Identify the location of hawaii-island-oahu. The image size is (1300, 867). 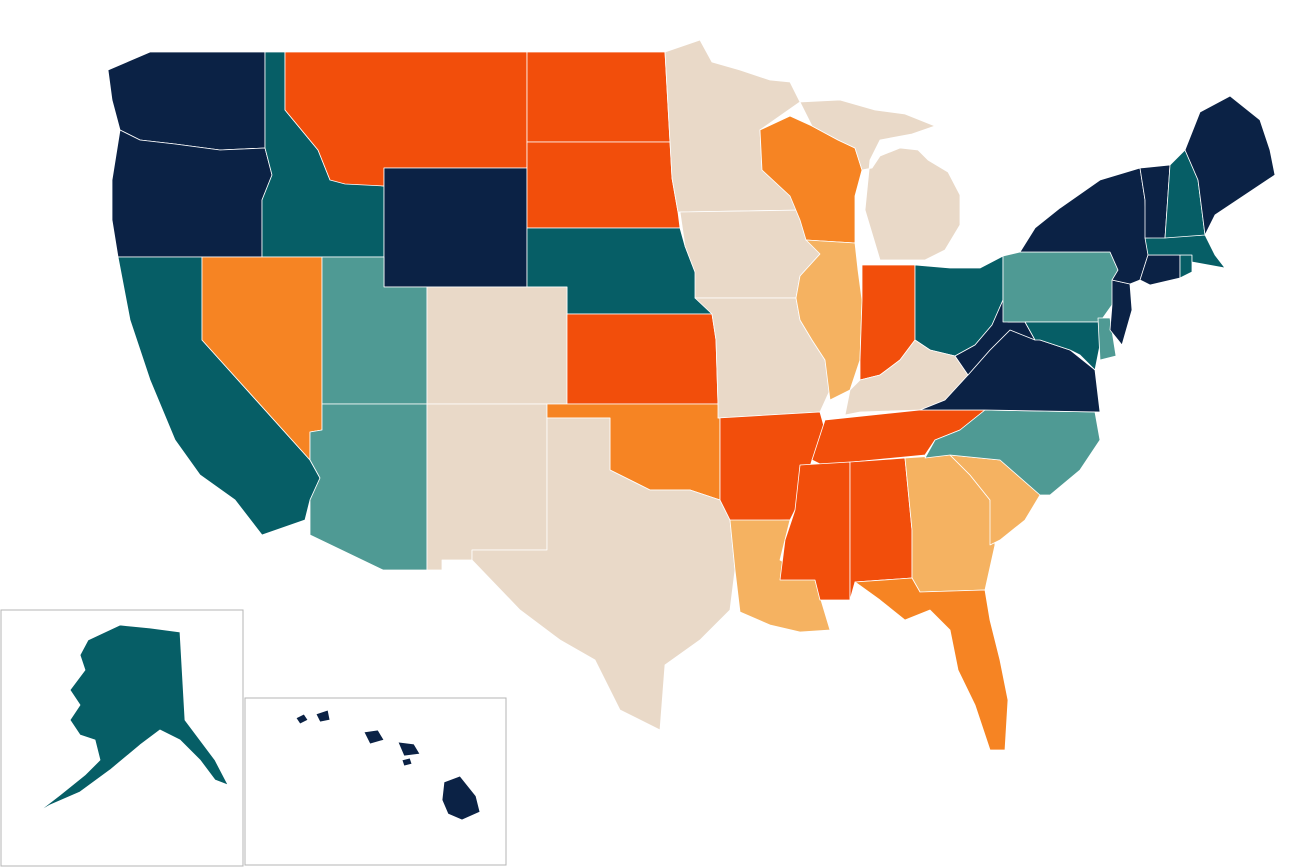
(323, 716).